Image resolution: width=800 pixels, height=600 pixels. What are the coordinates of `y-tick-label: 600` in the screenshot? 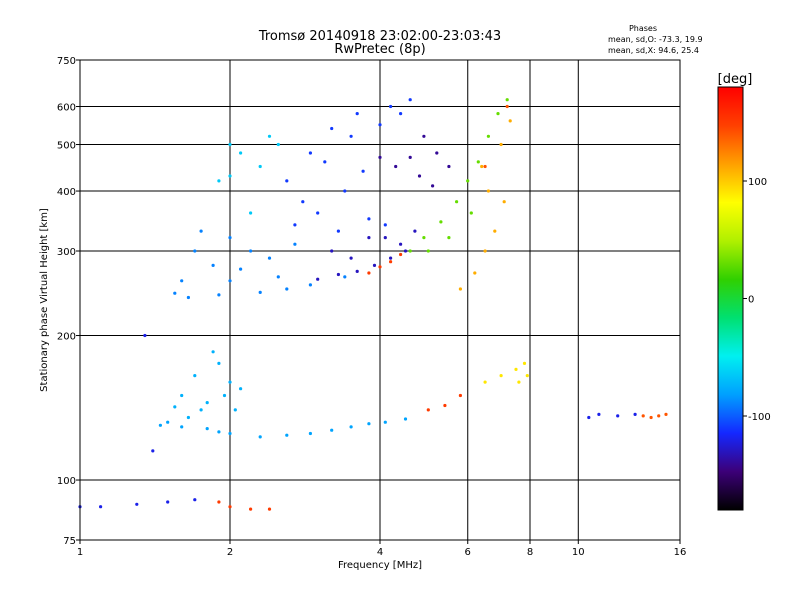 It's located at (66, 108).